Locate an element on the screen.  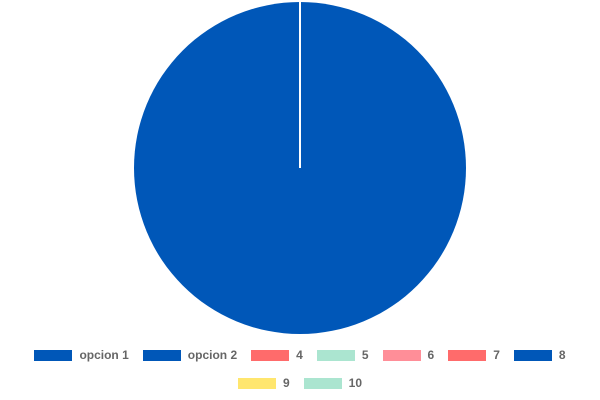
legend-item-3: 5 is located at coordinates (342, 355).